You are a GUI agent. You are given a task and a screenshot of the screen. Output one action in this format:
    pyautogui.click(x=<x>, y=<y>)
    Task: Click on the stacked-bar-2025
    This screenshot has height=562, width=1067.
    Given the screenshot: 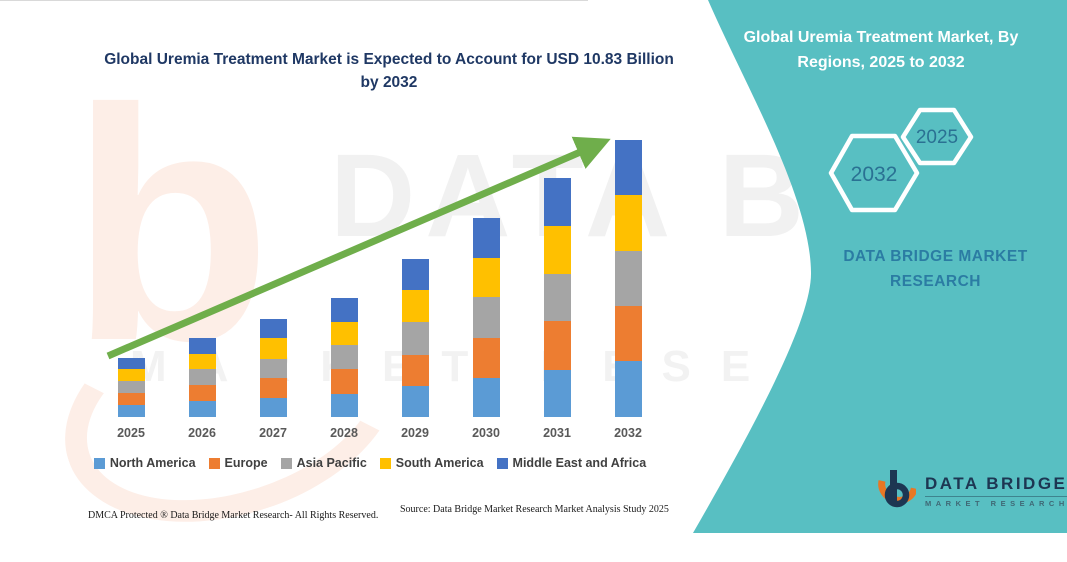 What is the action you would take?
    pyautogui.click(x=131, y=387)
    